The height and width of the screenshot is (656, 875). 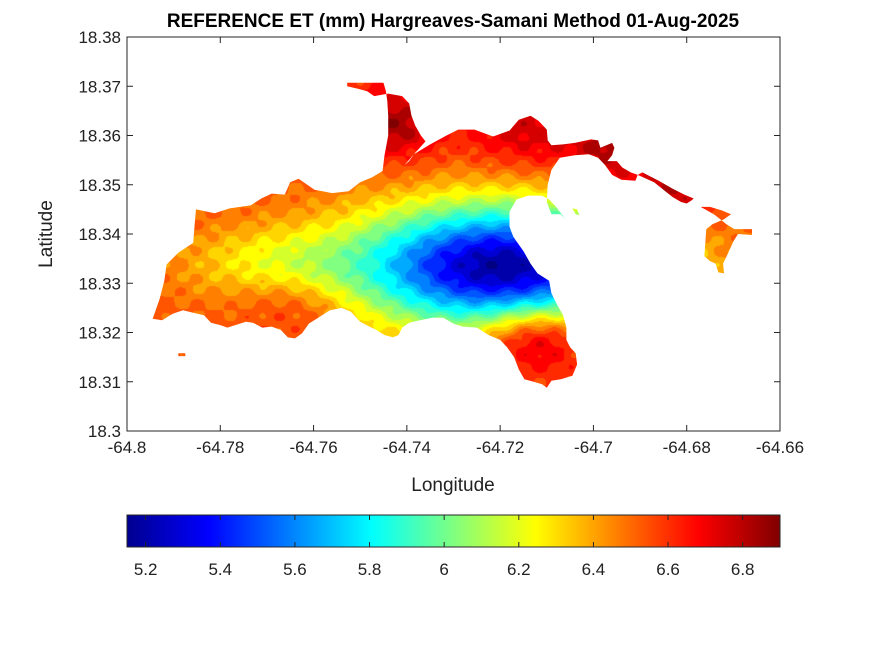 What do you see at coordinates (370, 569) in the screenshot?
I see `colorbar-tick-label: 5.8` at bounding box center [370, 569].